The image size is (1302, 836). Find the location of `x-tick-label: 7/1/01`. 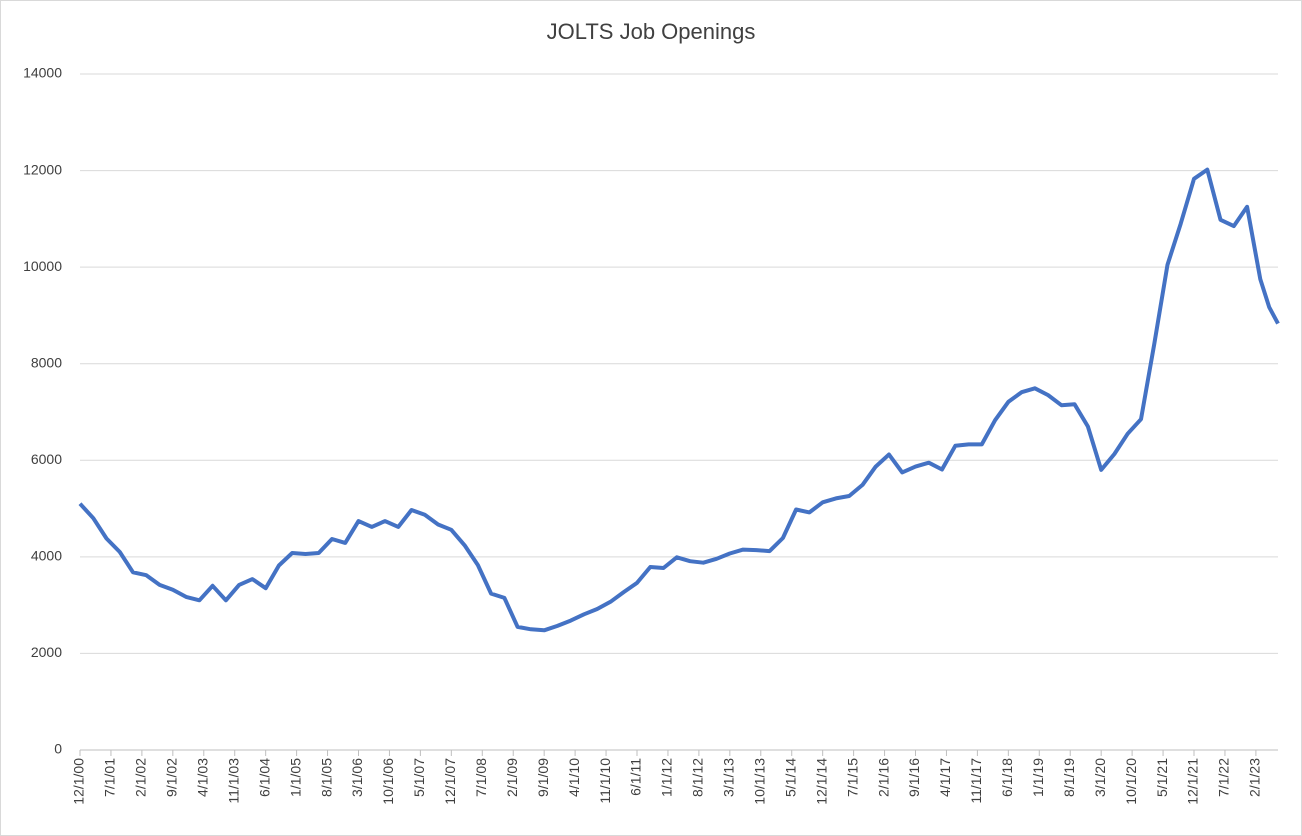

x-tick-label: 7/1/01 is located at coordinates (110, 777).